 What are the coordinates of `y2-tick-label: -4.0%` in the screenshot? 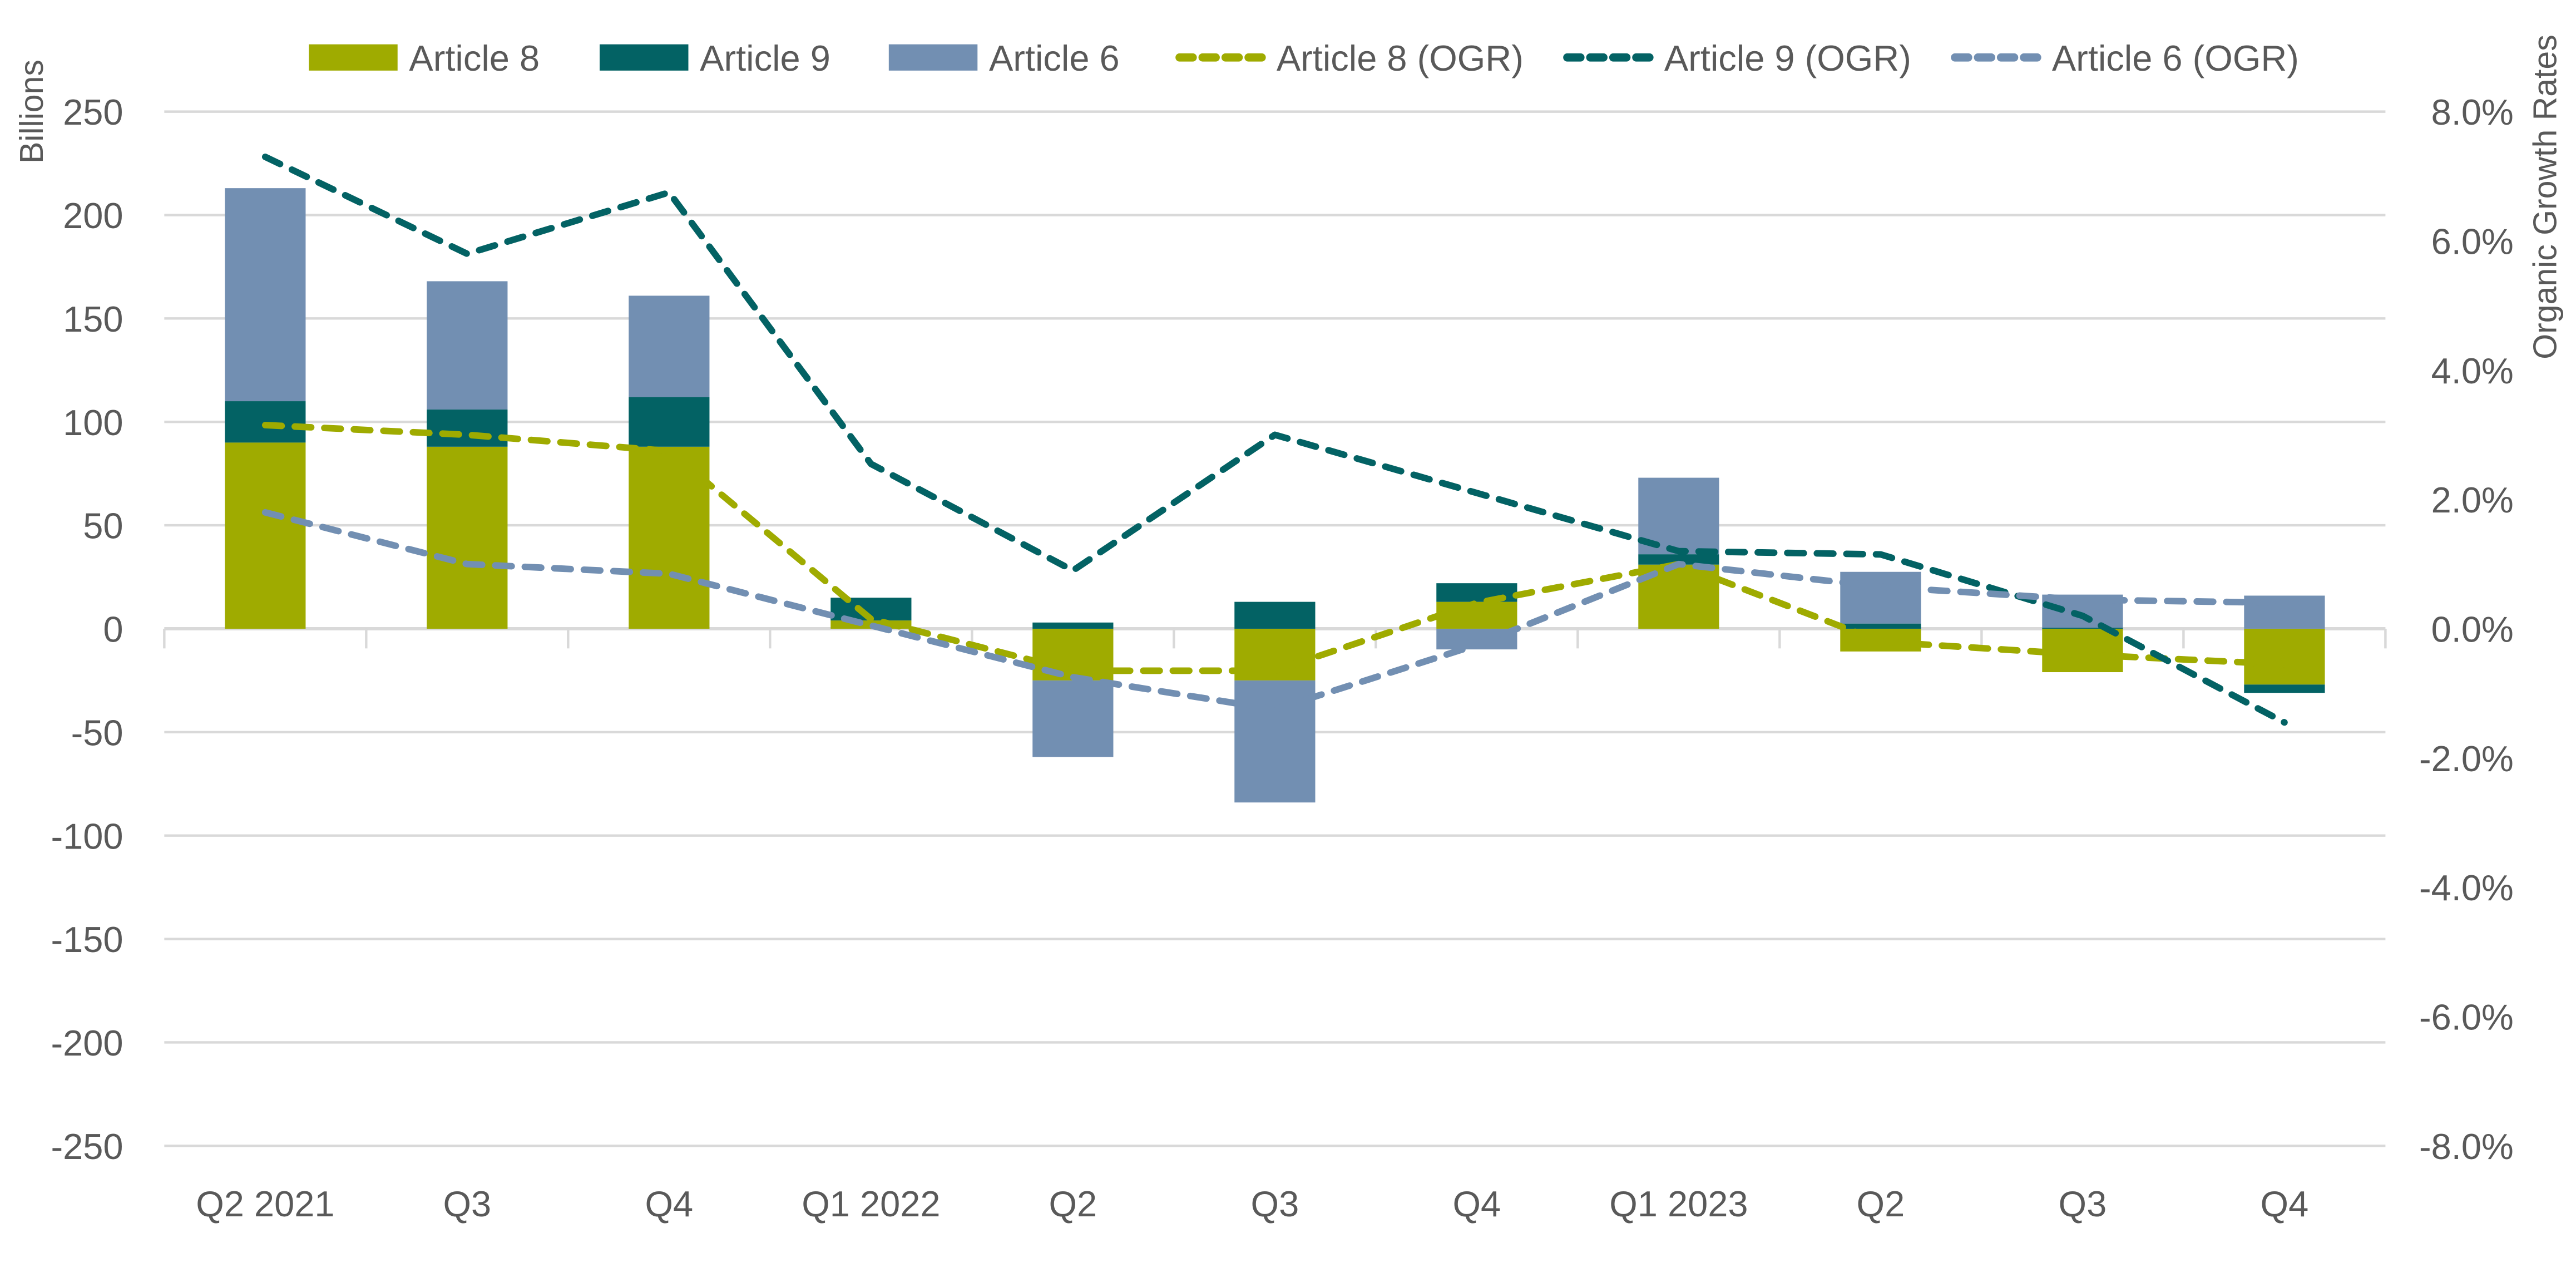 It's located at (2466, 888).